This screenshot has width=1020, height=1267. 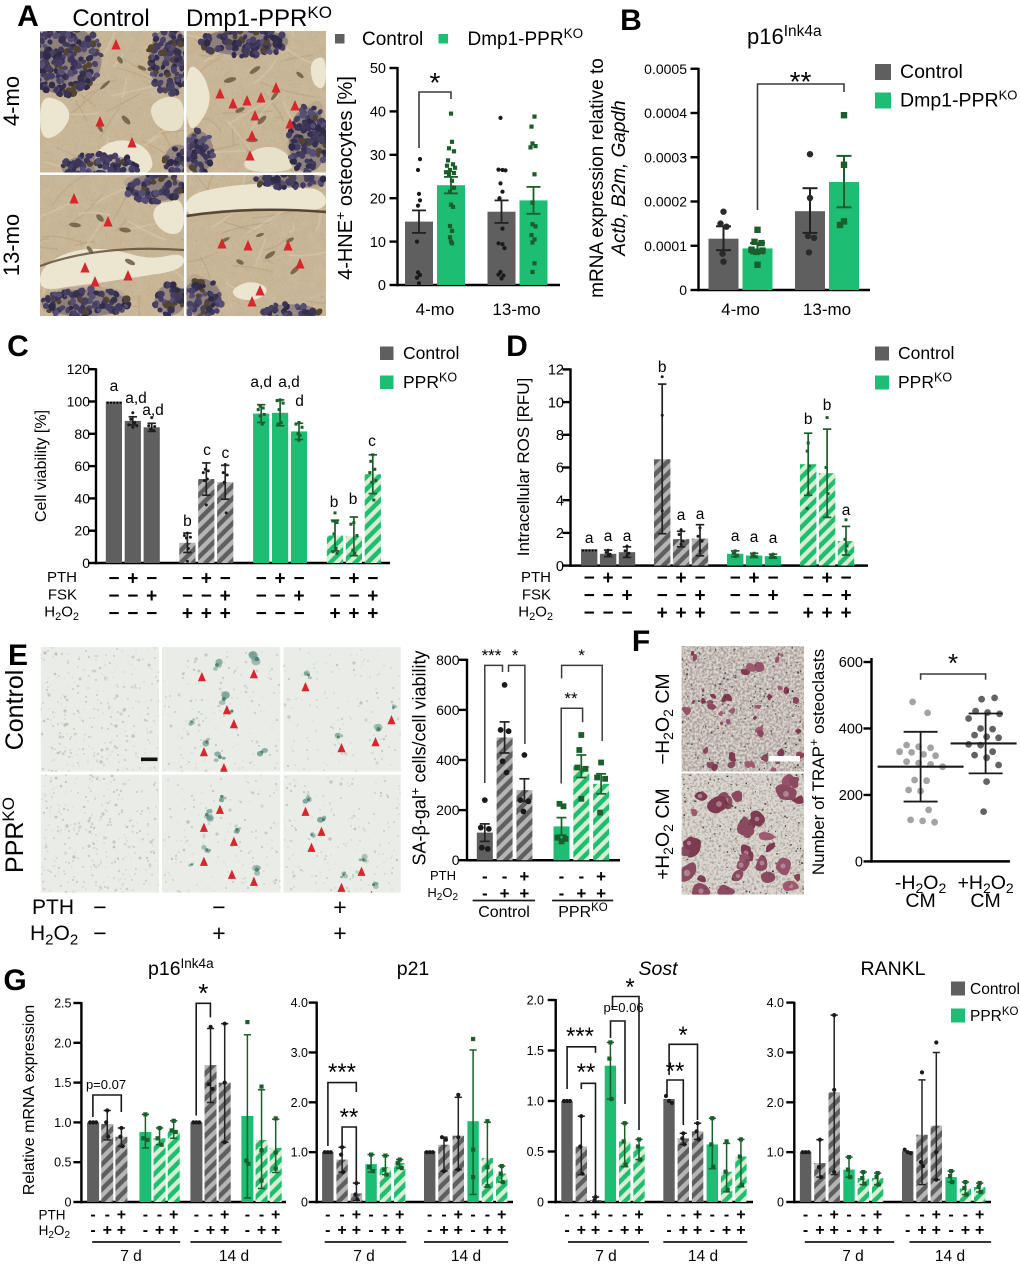 I want to click on svg-text: +H2O2 CM, so click(x=664, y=833).